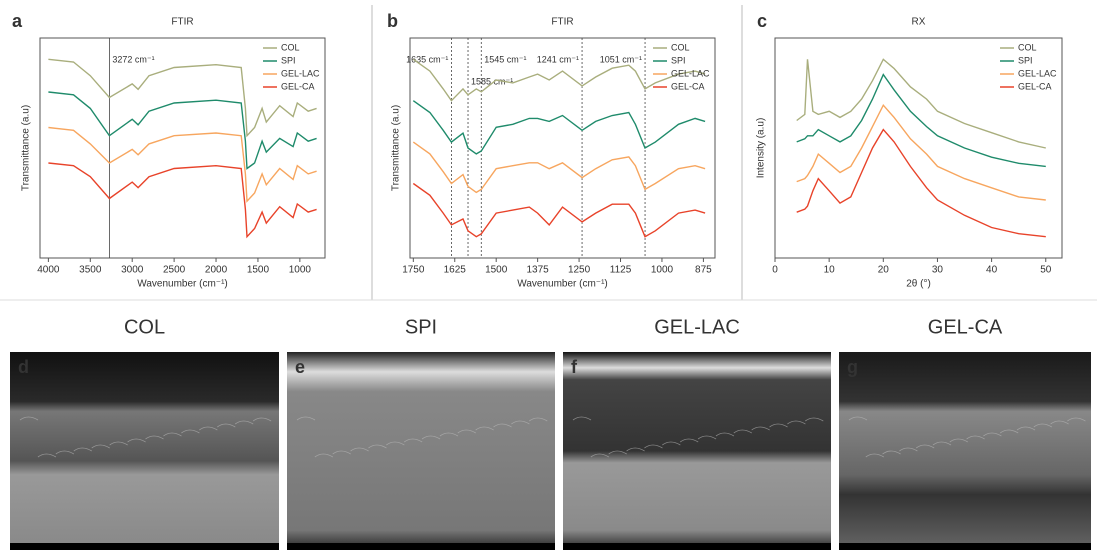 This screenshot has height=550, width=1097. Describe the element at coordinates (703, 270) in the screenshot. I see `x-tick-label: 875` at that location.